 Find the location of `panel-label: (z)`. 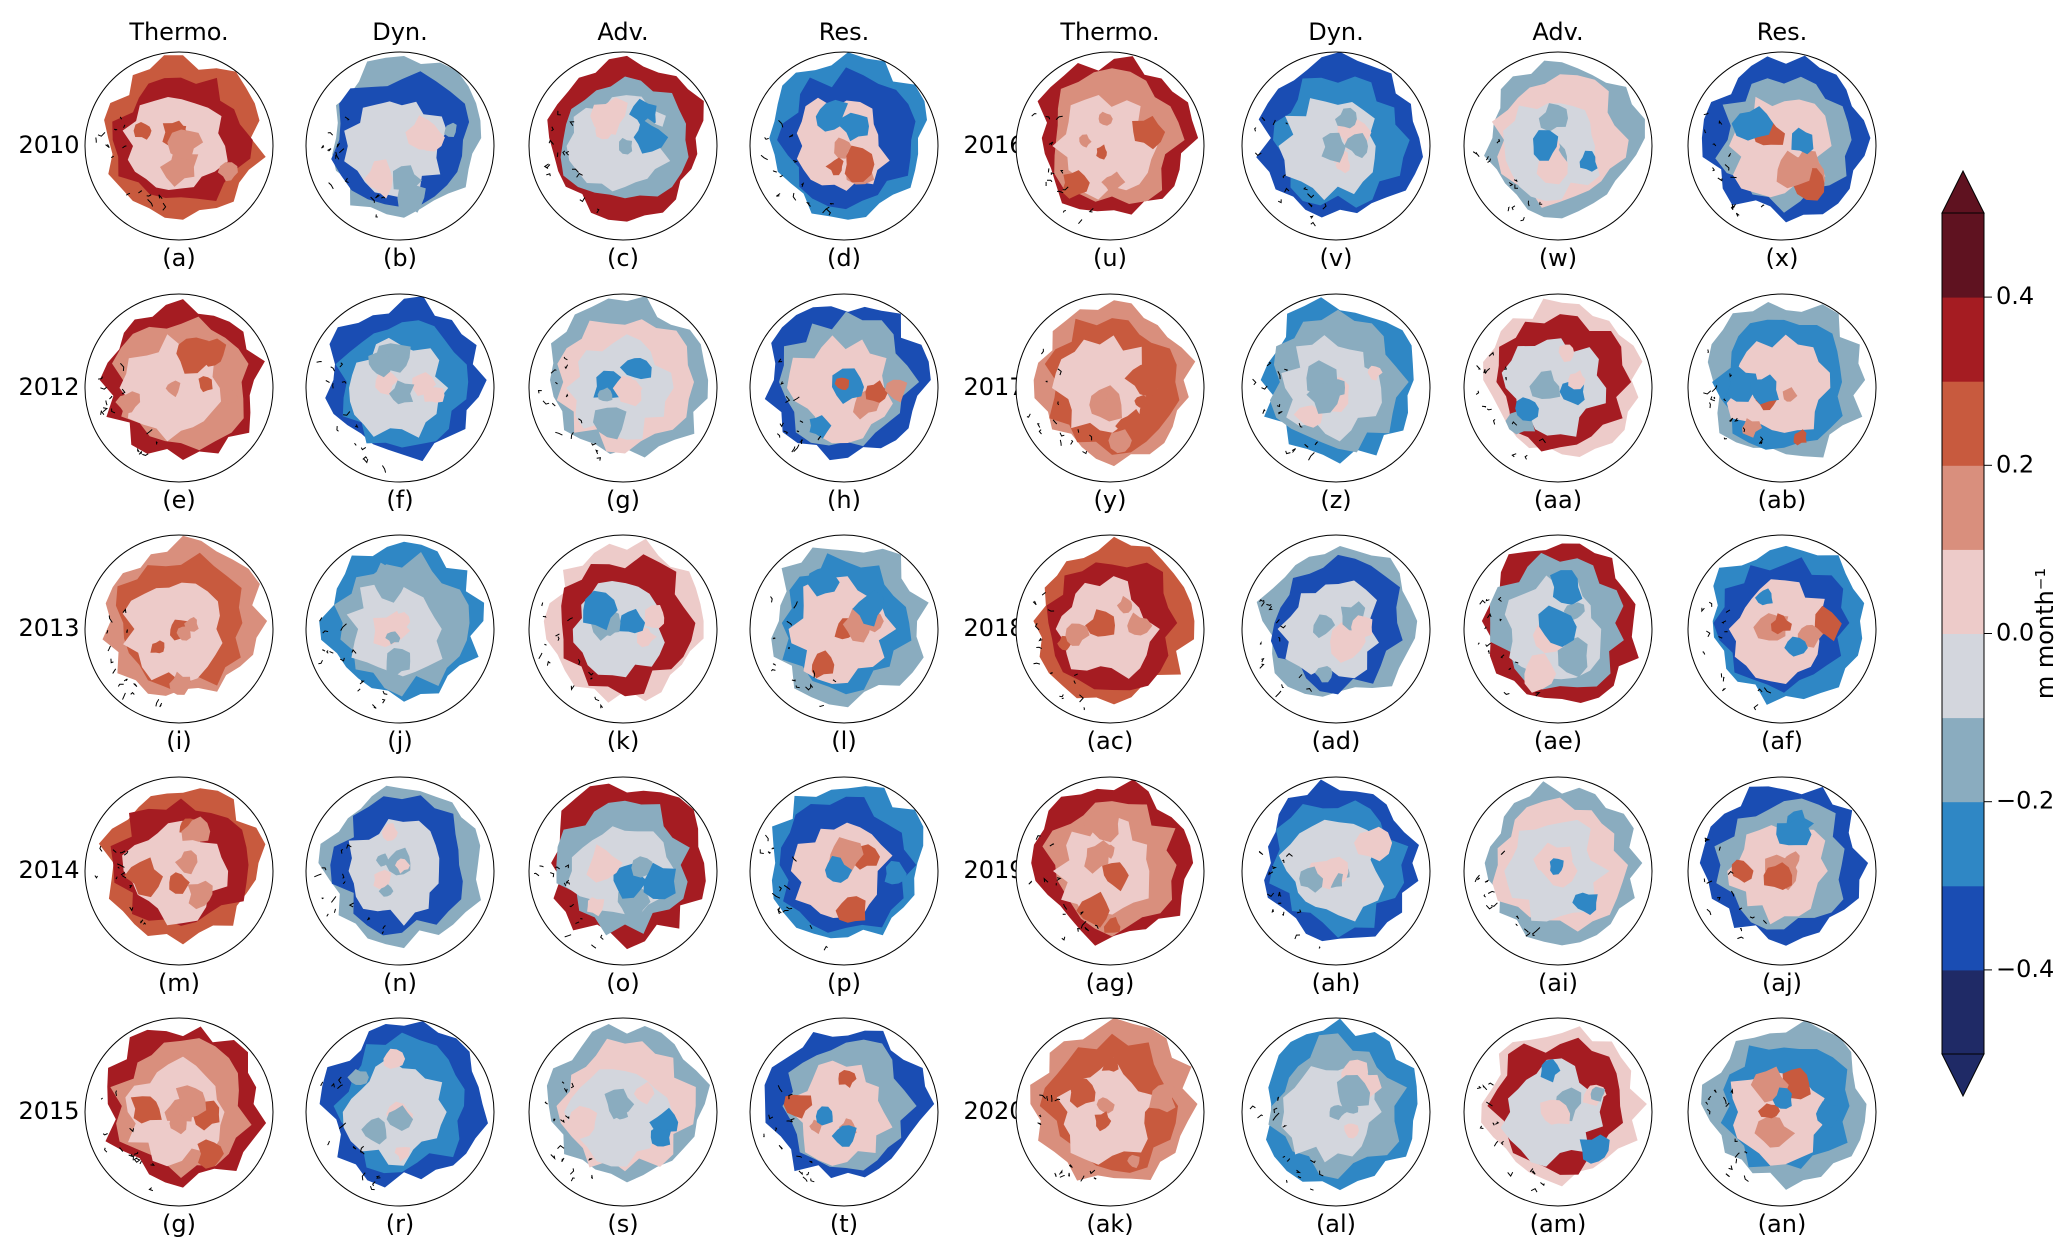

panel-label: (z) is located at coordinates (1335, 500).